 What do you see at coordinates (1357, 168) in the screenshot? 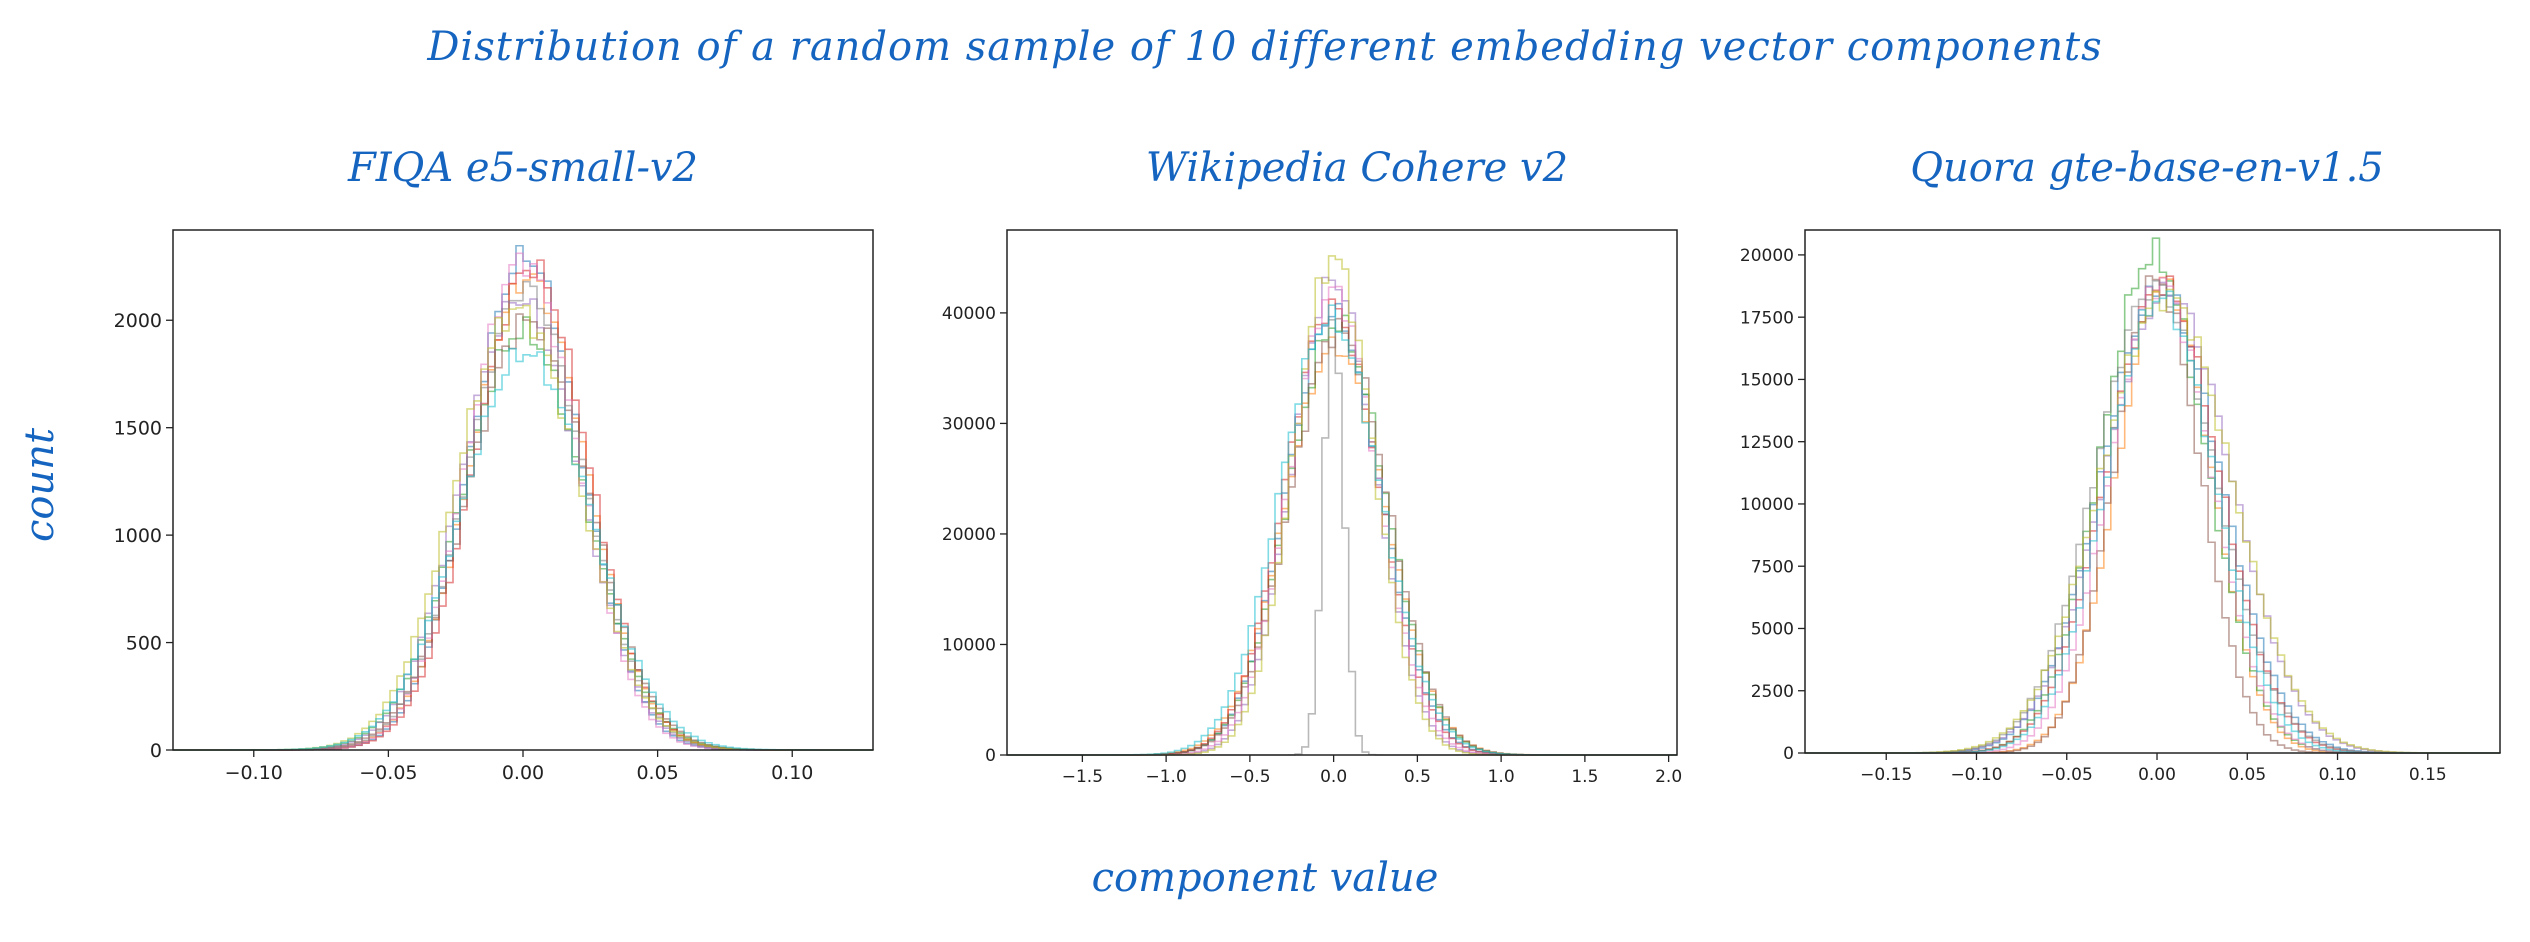
I see `panel-title-wikipedia: Wikipedia Cohere v2` at bounding box center [1357, 168].